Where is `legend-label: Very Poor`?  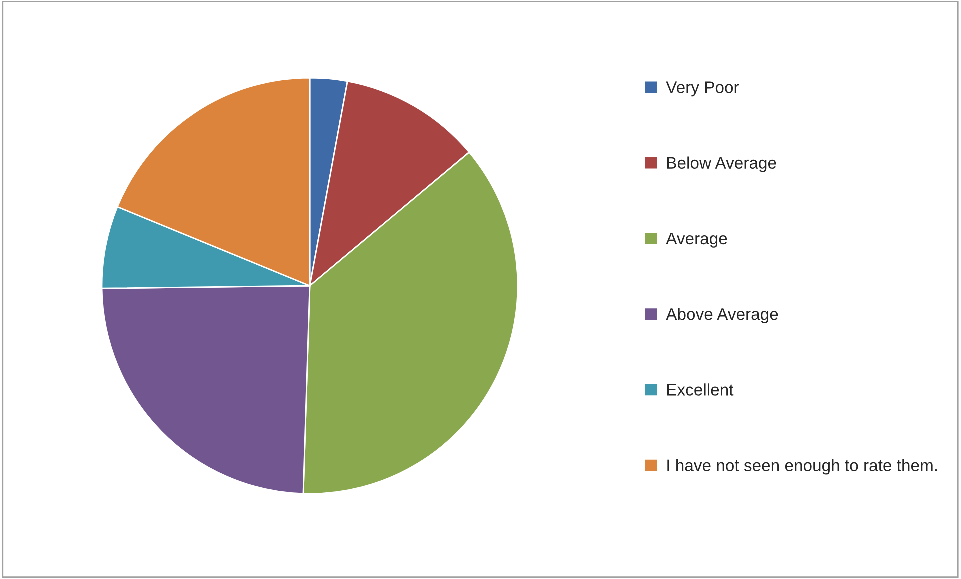 legend-label: Very Poor is located at coordinates (703, 89).